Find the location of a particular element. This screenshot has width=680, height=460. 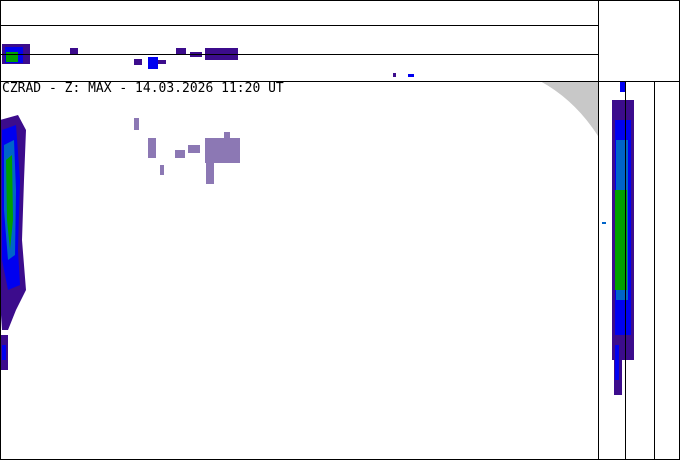

outside-coverage-area is located at coordinates (569, 108).